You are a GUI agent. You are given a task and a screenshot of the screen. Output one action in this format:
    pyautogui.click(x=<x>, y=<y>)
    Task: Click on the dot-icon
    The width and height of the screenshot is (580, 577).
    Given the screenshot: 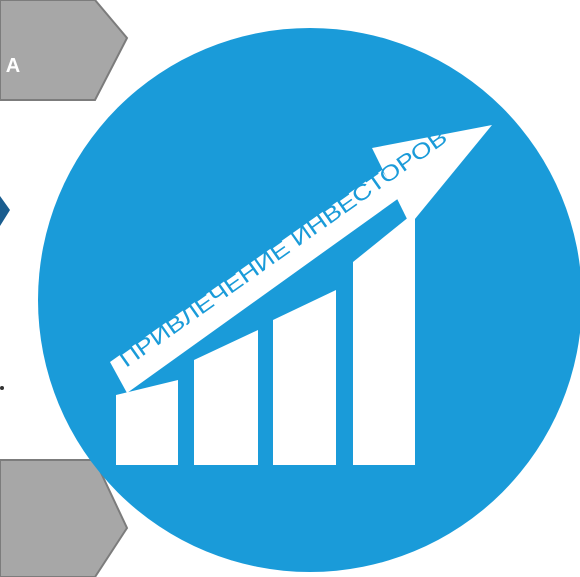 What is the action you would take?
    pyautogui.click(x=2, y=388)
    